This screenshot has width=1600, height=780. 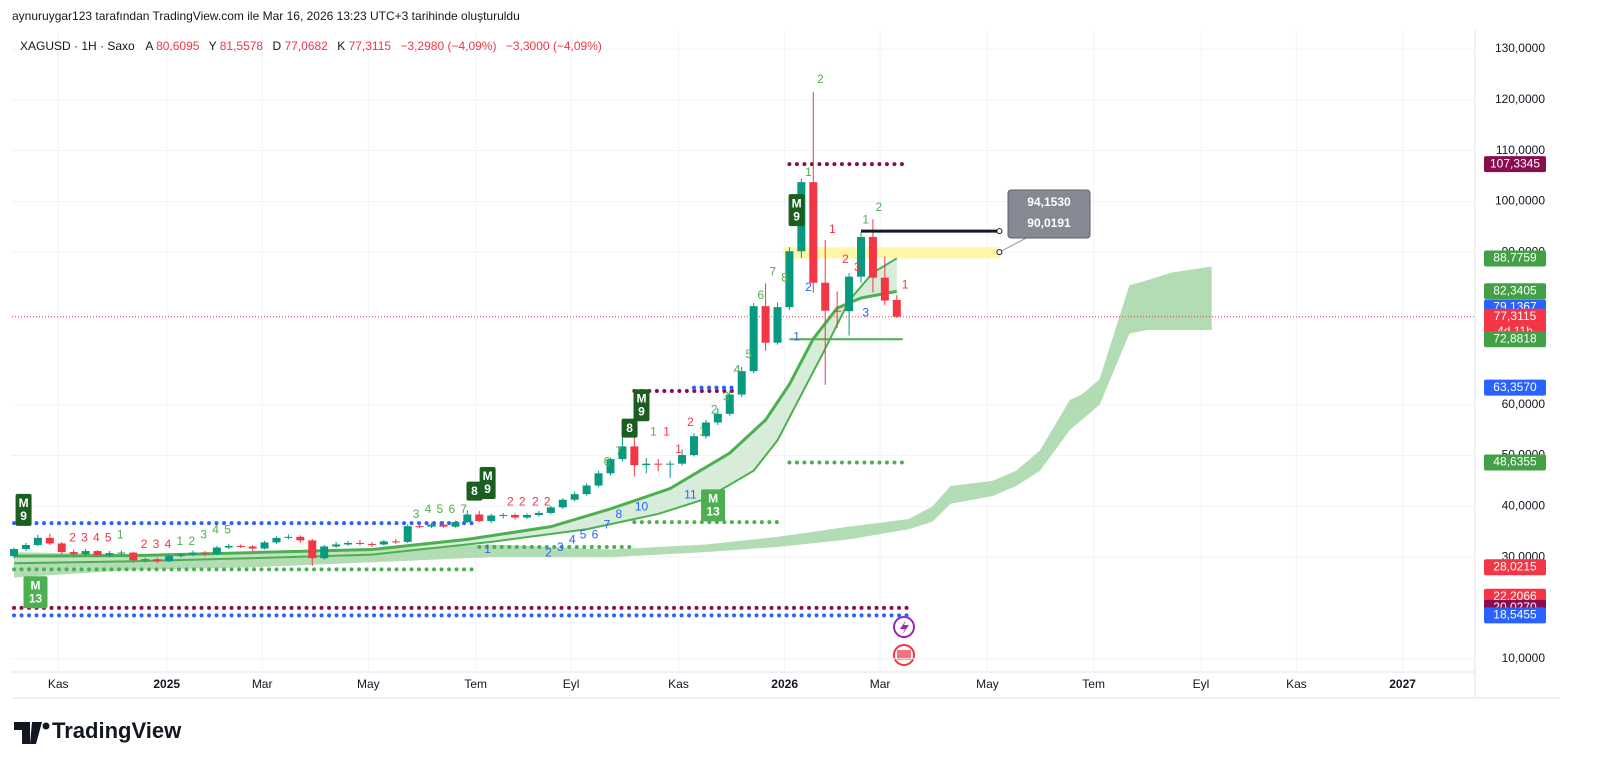 I want to click on price-marker-label: 77,3115, so click(x=1515, y=316).